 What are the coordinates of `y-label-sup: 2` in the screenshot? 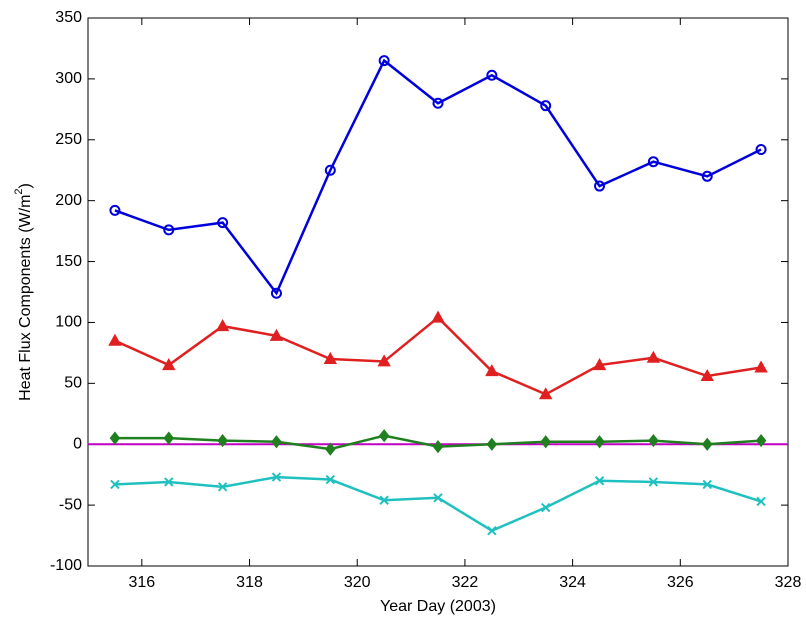 It's located at (19, 191).